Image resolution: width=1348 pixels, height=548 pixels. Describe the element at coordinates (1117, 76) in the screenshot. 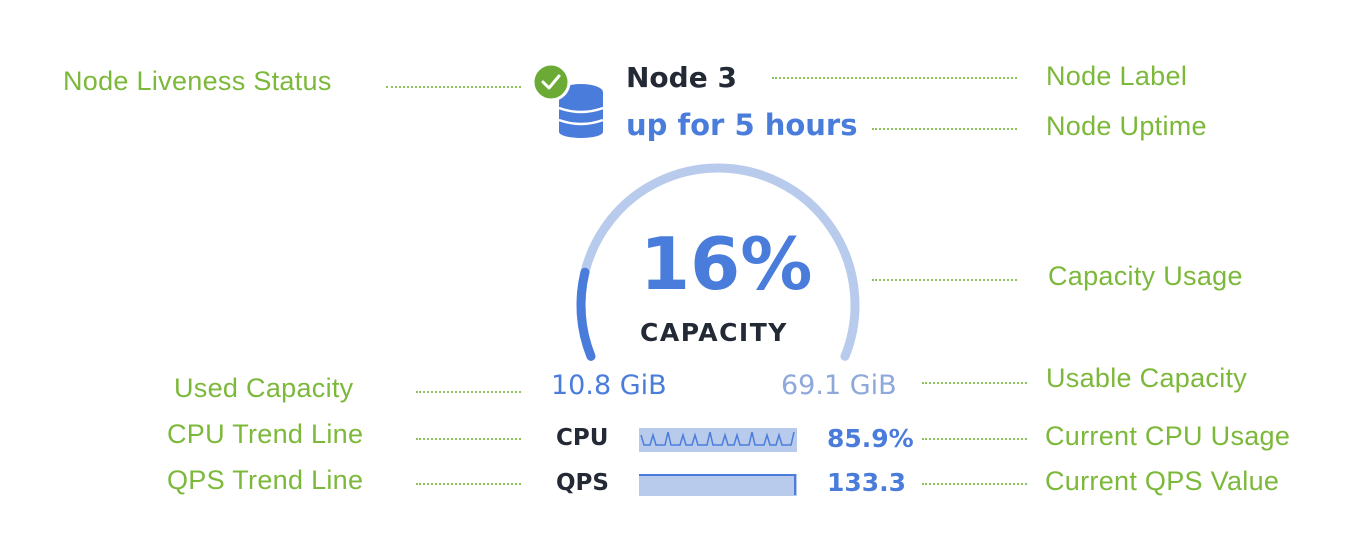

I see `annotation-node-label: Node Label` at that location.